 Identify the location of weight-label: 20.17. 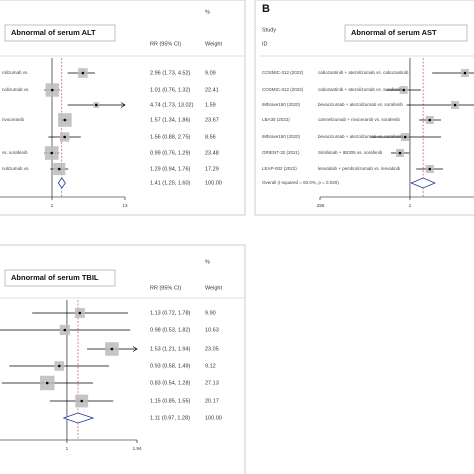
(212, 401).